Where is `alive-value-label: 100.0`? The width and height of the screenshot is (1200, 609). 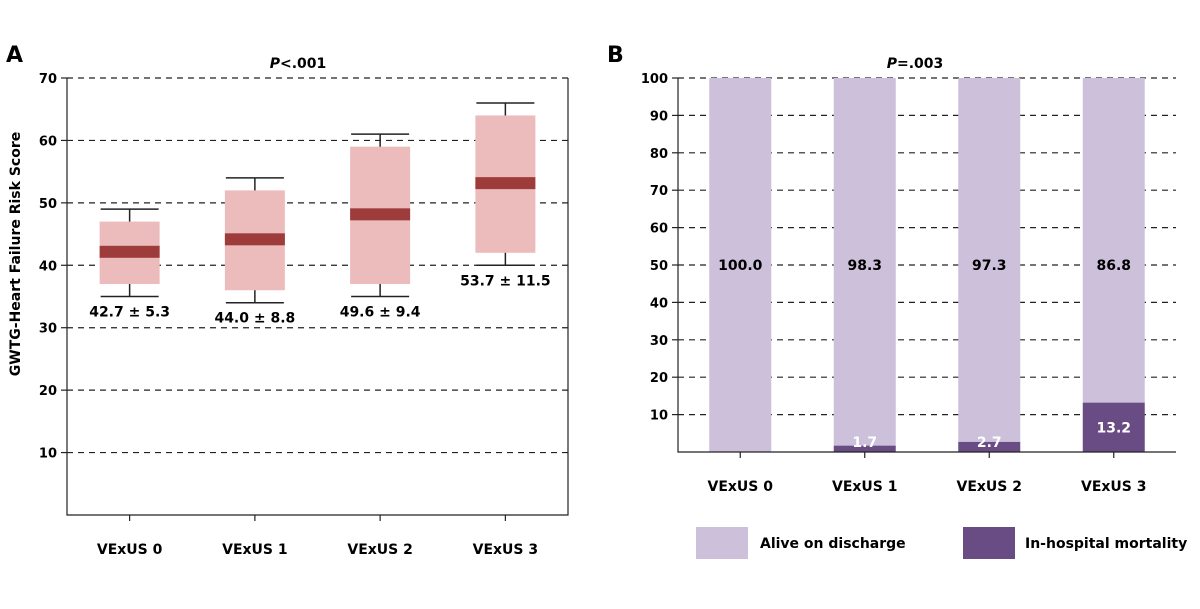 alive-value-label: 100.0 is located at coordinates (740, 266).